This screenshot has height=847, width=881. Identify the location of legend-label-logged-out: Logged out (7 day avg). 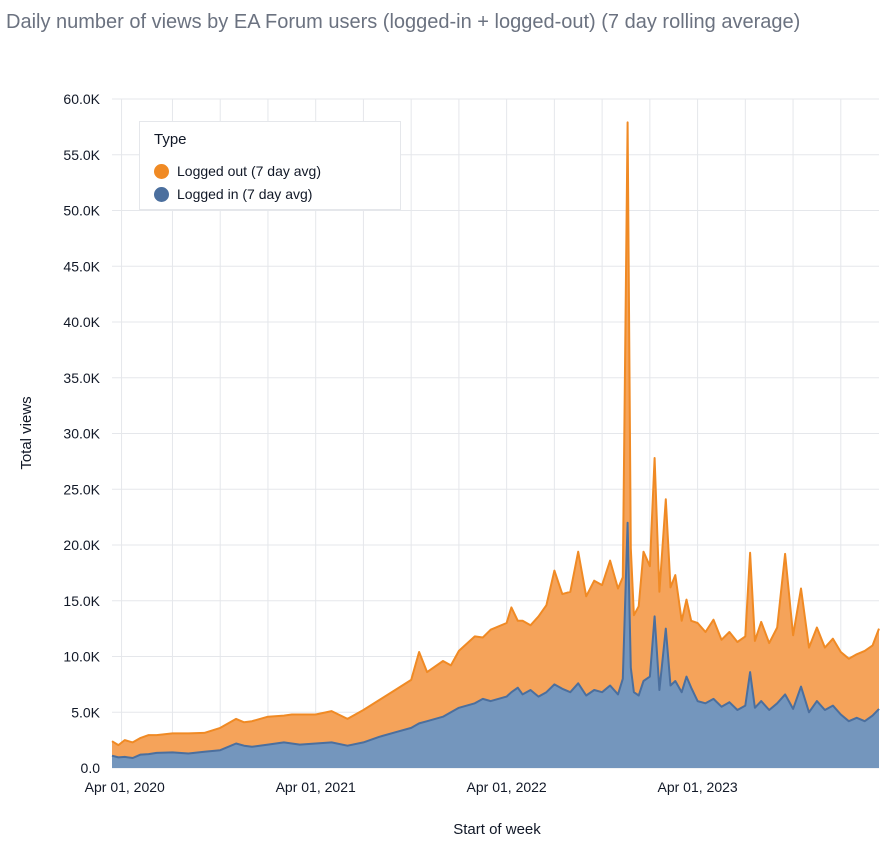
(249, 171).